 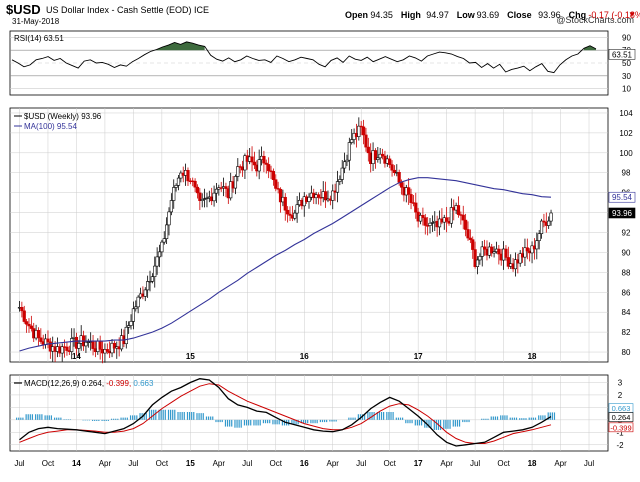 What do you see at coordinates (549, 15) in the screenshot?
I see `quote-value: 93.96` at bounding box center [549, 15].